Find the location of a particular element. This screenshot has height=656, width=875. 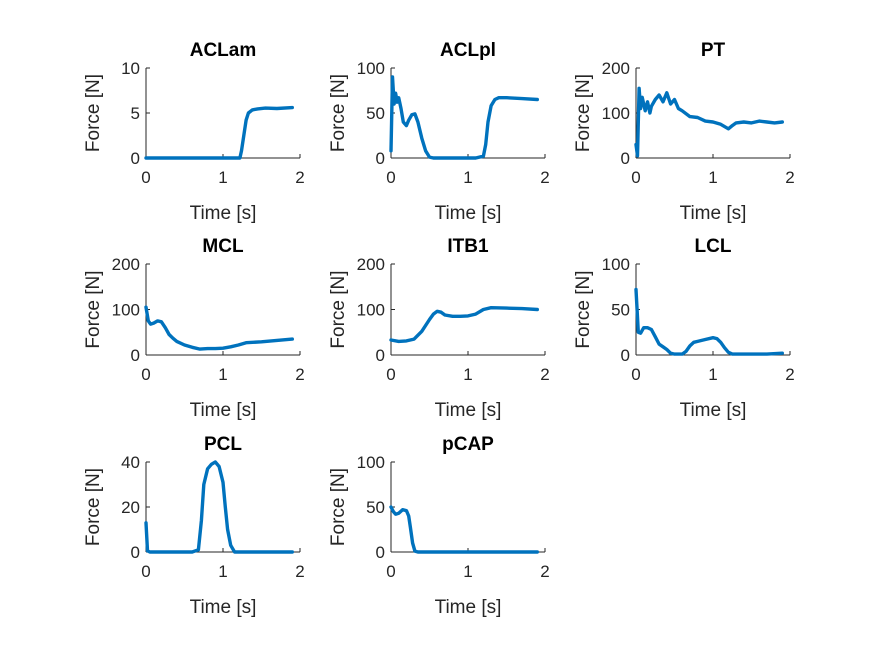

series-line-aclam is located at coordinates (219, 132).